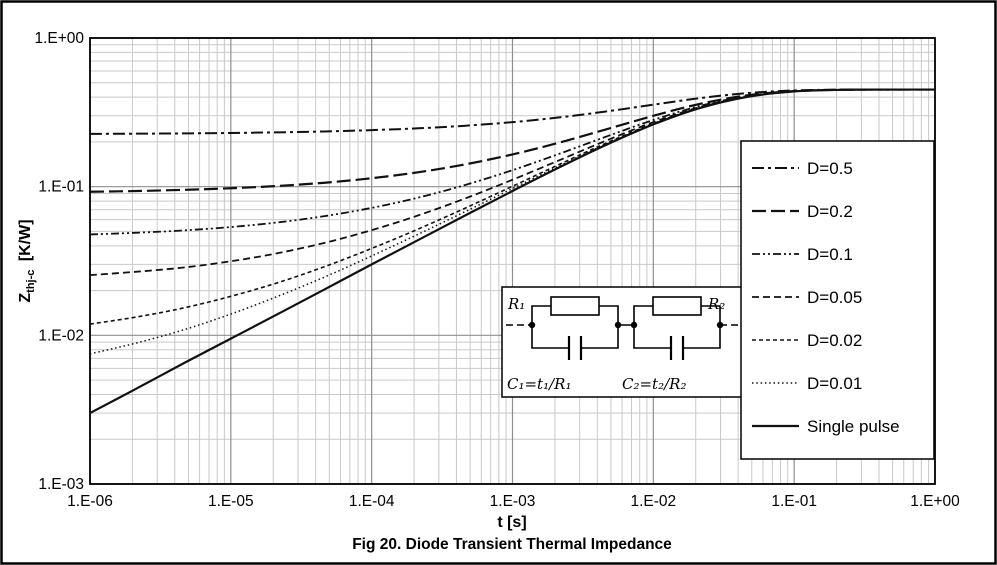 This screenshot has height=565, width=997. What do you see at coordinates (853, 426) in the screenshot?
I see `legend-item-label: Single pulse` at bounding box center [853, 426].